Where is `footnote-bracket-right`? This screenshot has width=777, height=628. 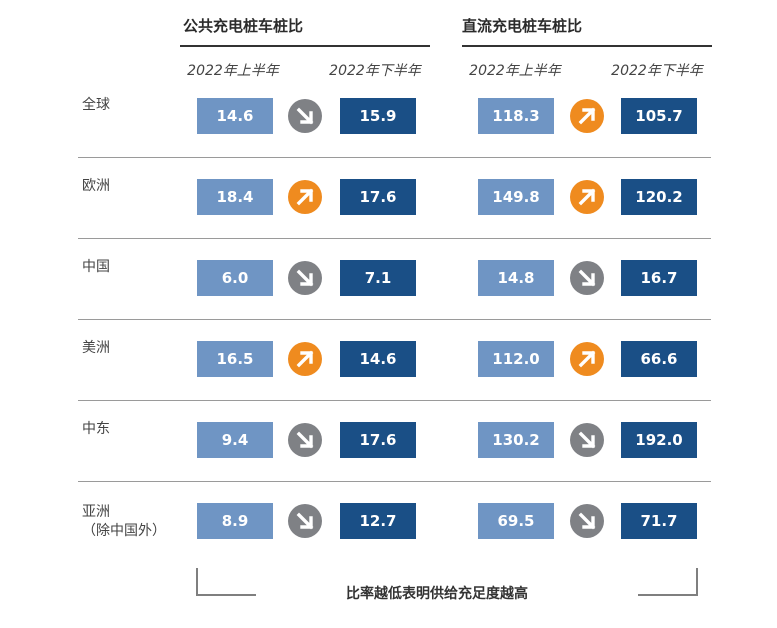
footnote-bracket-right is located at coordinates (668, 582).